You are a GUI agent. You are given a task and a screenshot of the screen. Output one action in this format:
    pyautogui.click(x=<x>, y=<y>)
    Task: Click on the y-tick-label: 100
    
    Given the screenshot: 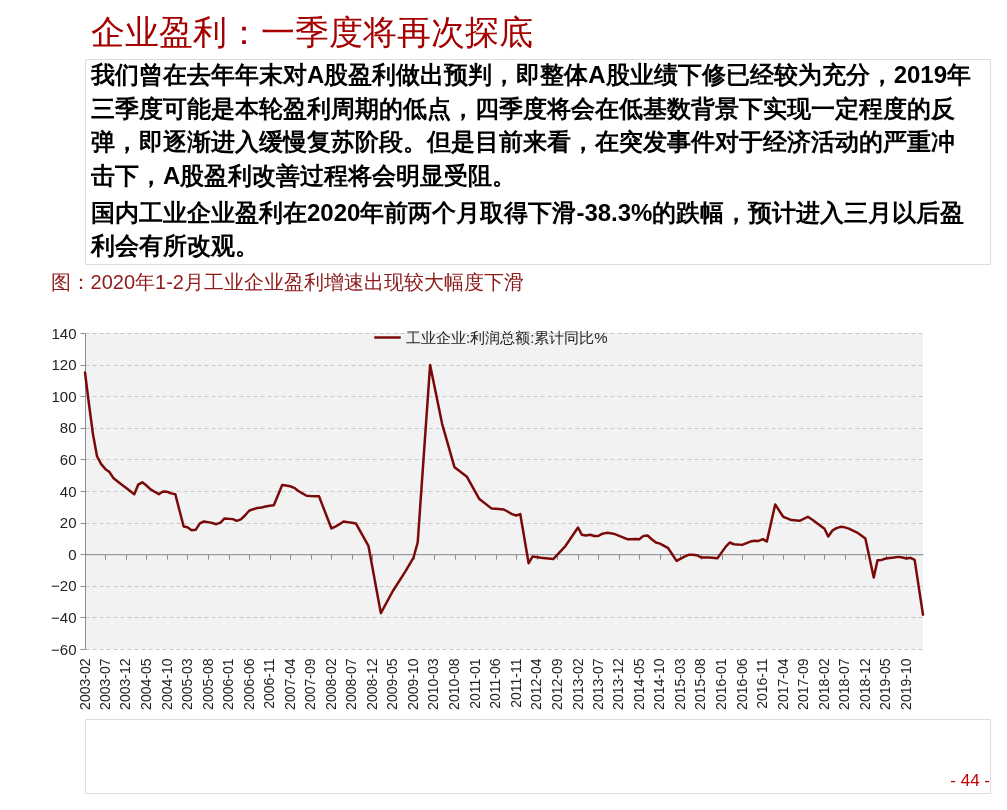 What is the action you would take?
    pyautogui.click(x=64, y=396)
    